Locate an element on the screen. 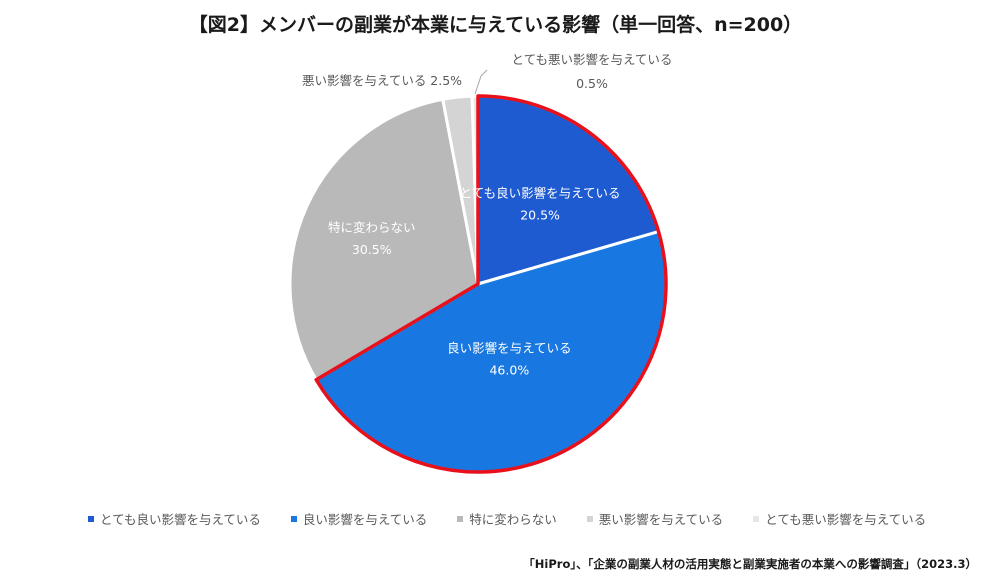 Image resolution: width=991 pixels, height=583 pixels. leader-line is located at coordinates (481, 82).